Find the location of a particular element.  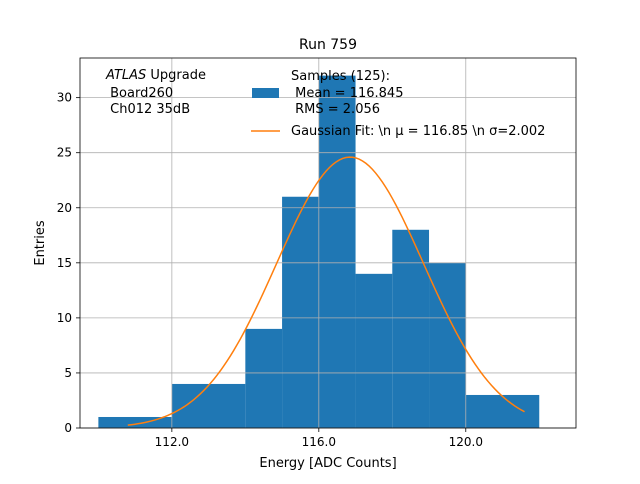

x-tick-label-1: 116.0 is located at coordinates (319, 442).